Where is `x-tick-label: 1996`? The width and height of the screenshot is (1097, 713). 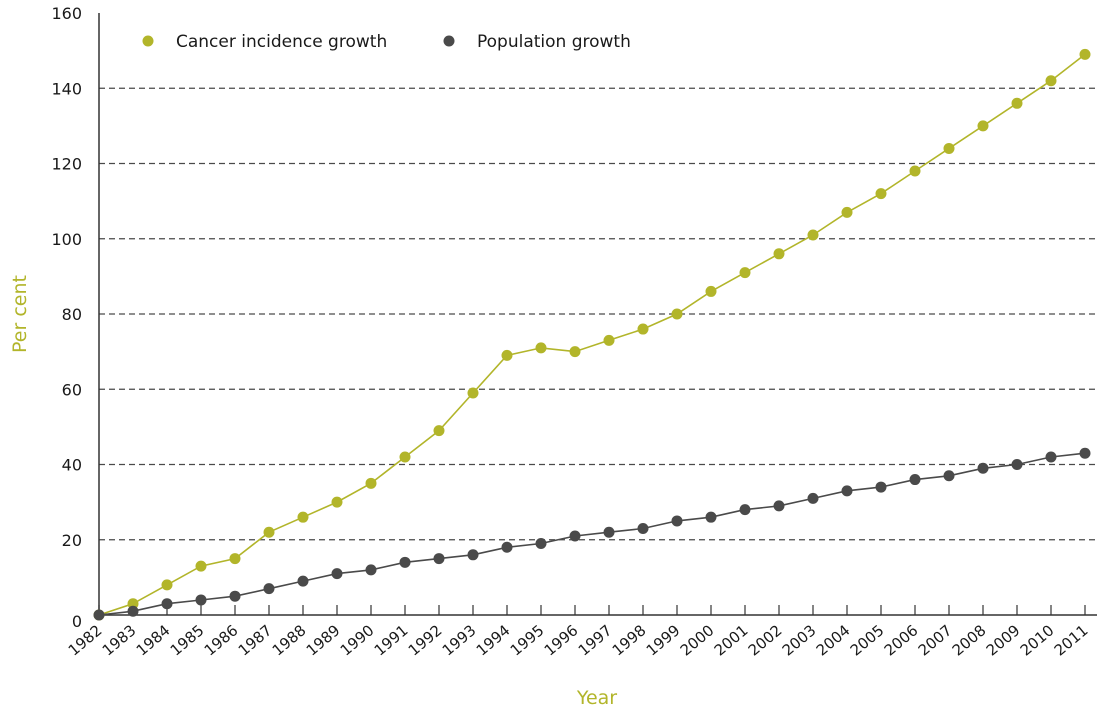 x-tick-label: 1996 is located at coordinates (561, 640).